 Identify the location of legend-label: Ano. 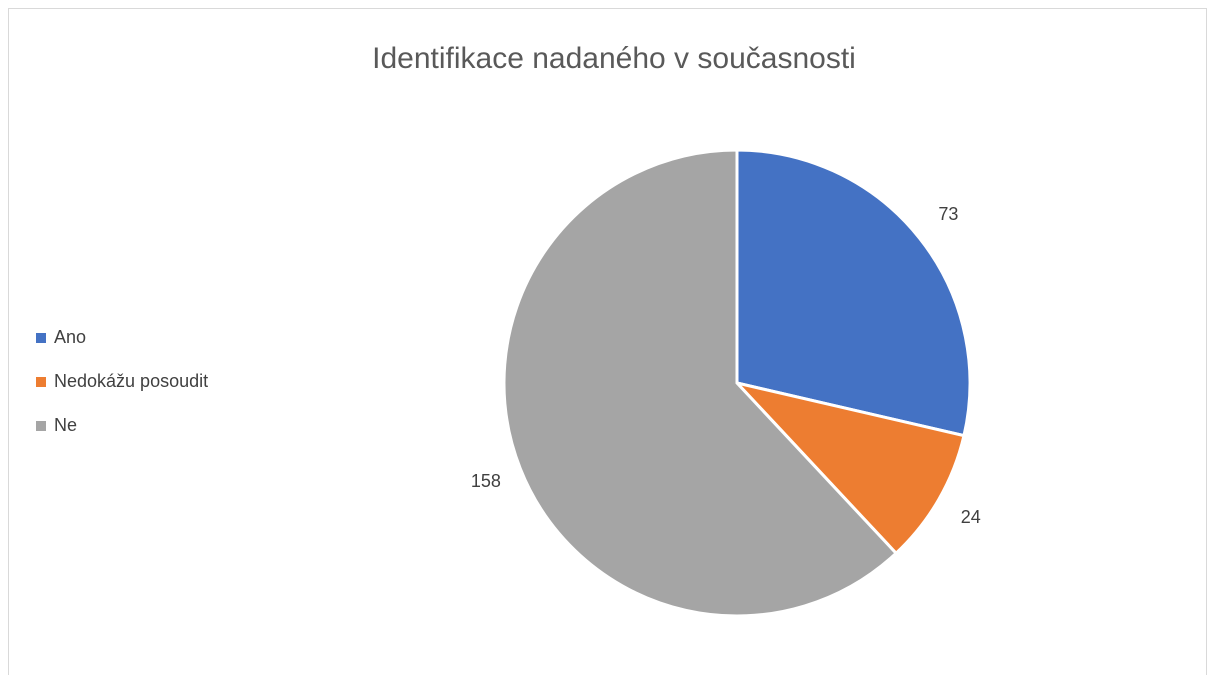
(70, 337).